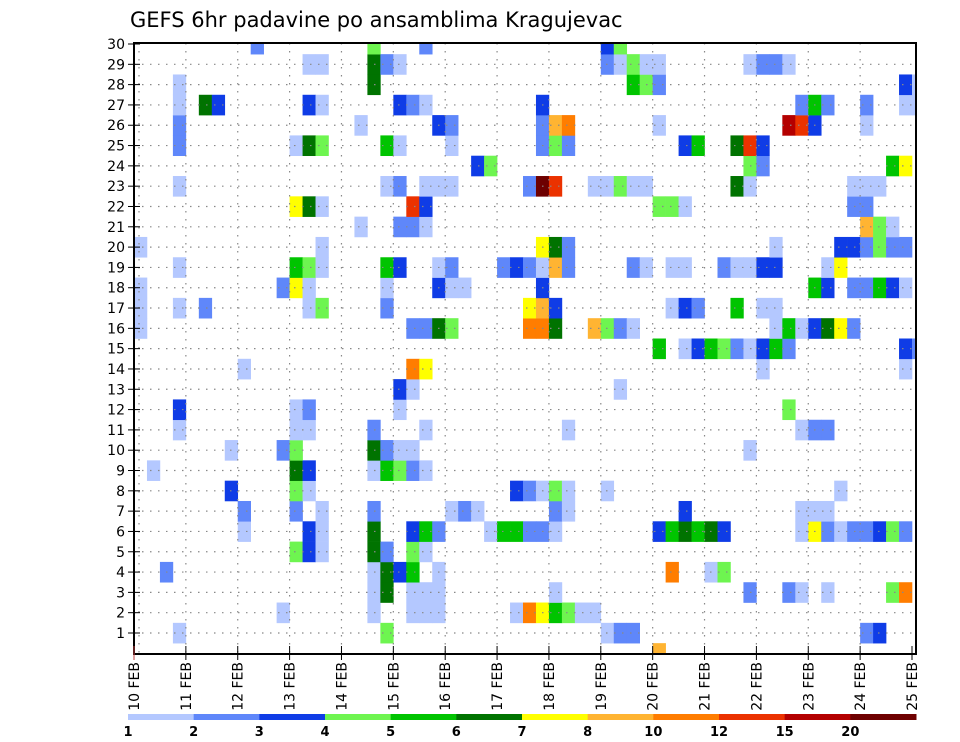 This screenshot has width=960, height=742. Describe the element at coordinates (116, 207) in the screenshot. I see `y-tick-label: 22` at that location.